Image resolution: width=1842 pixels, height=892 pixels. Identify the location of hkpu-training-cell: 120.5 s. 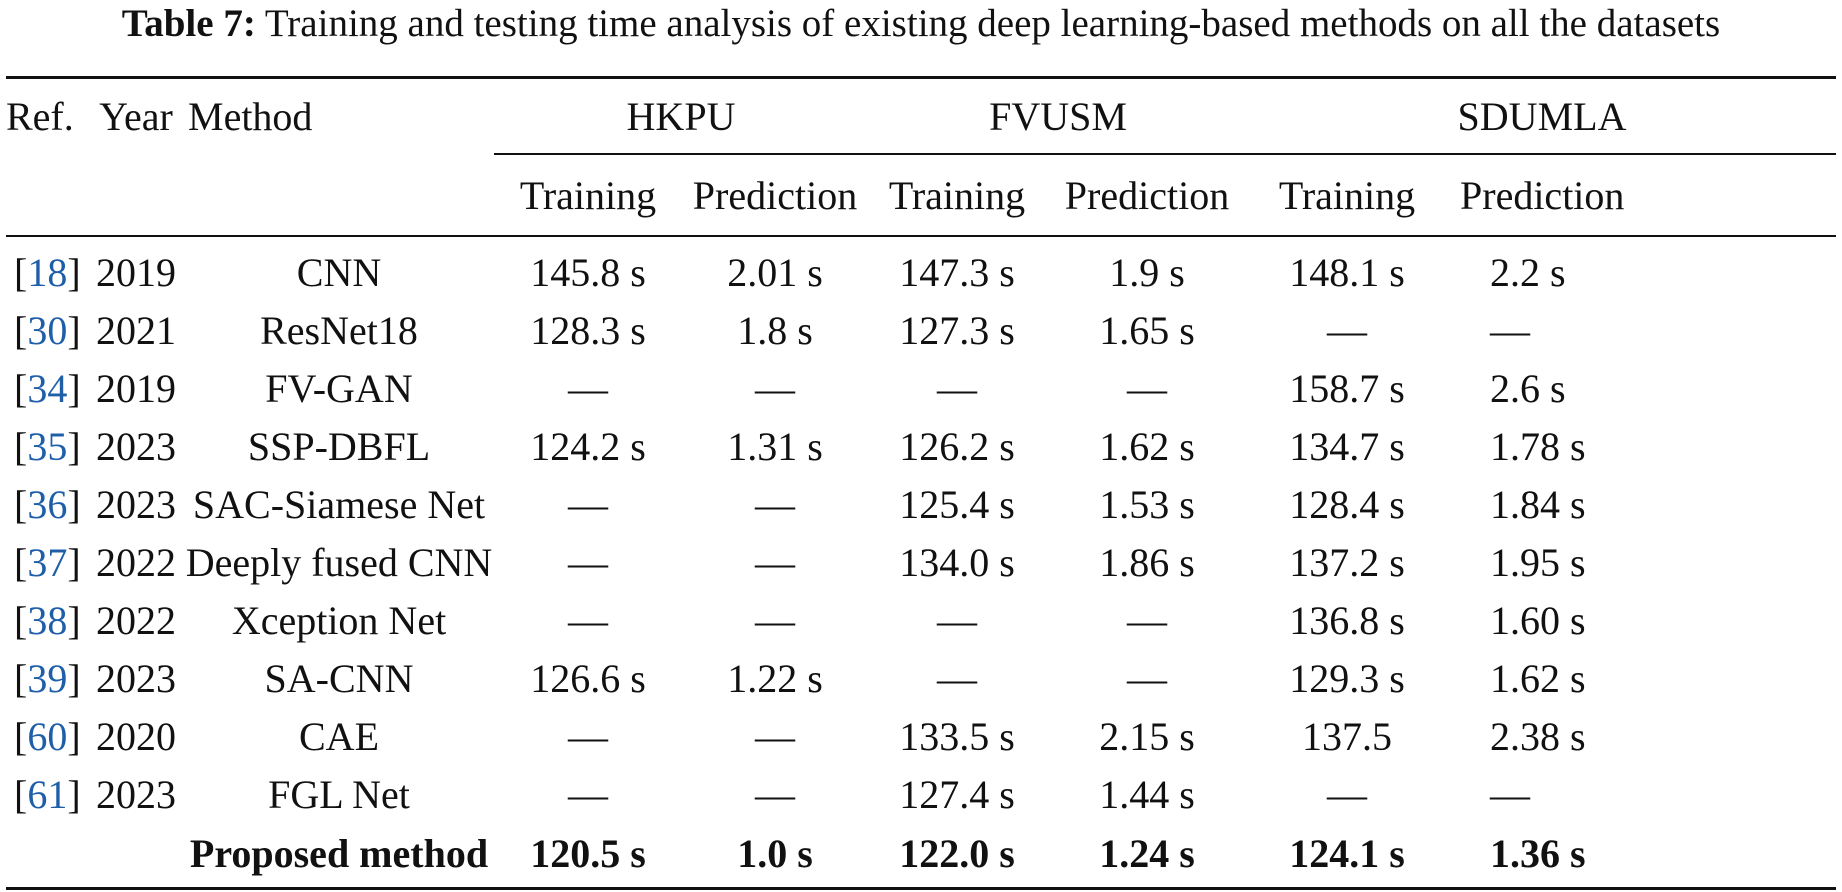
(588, 853).